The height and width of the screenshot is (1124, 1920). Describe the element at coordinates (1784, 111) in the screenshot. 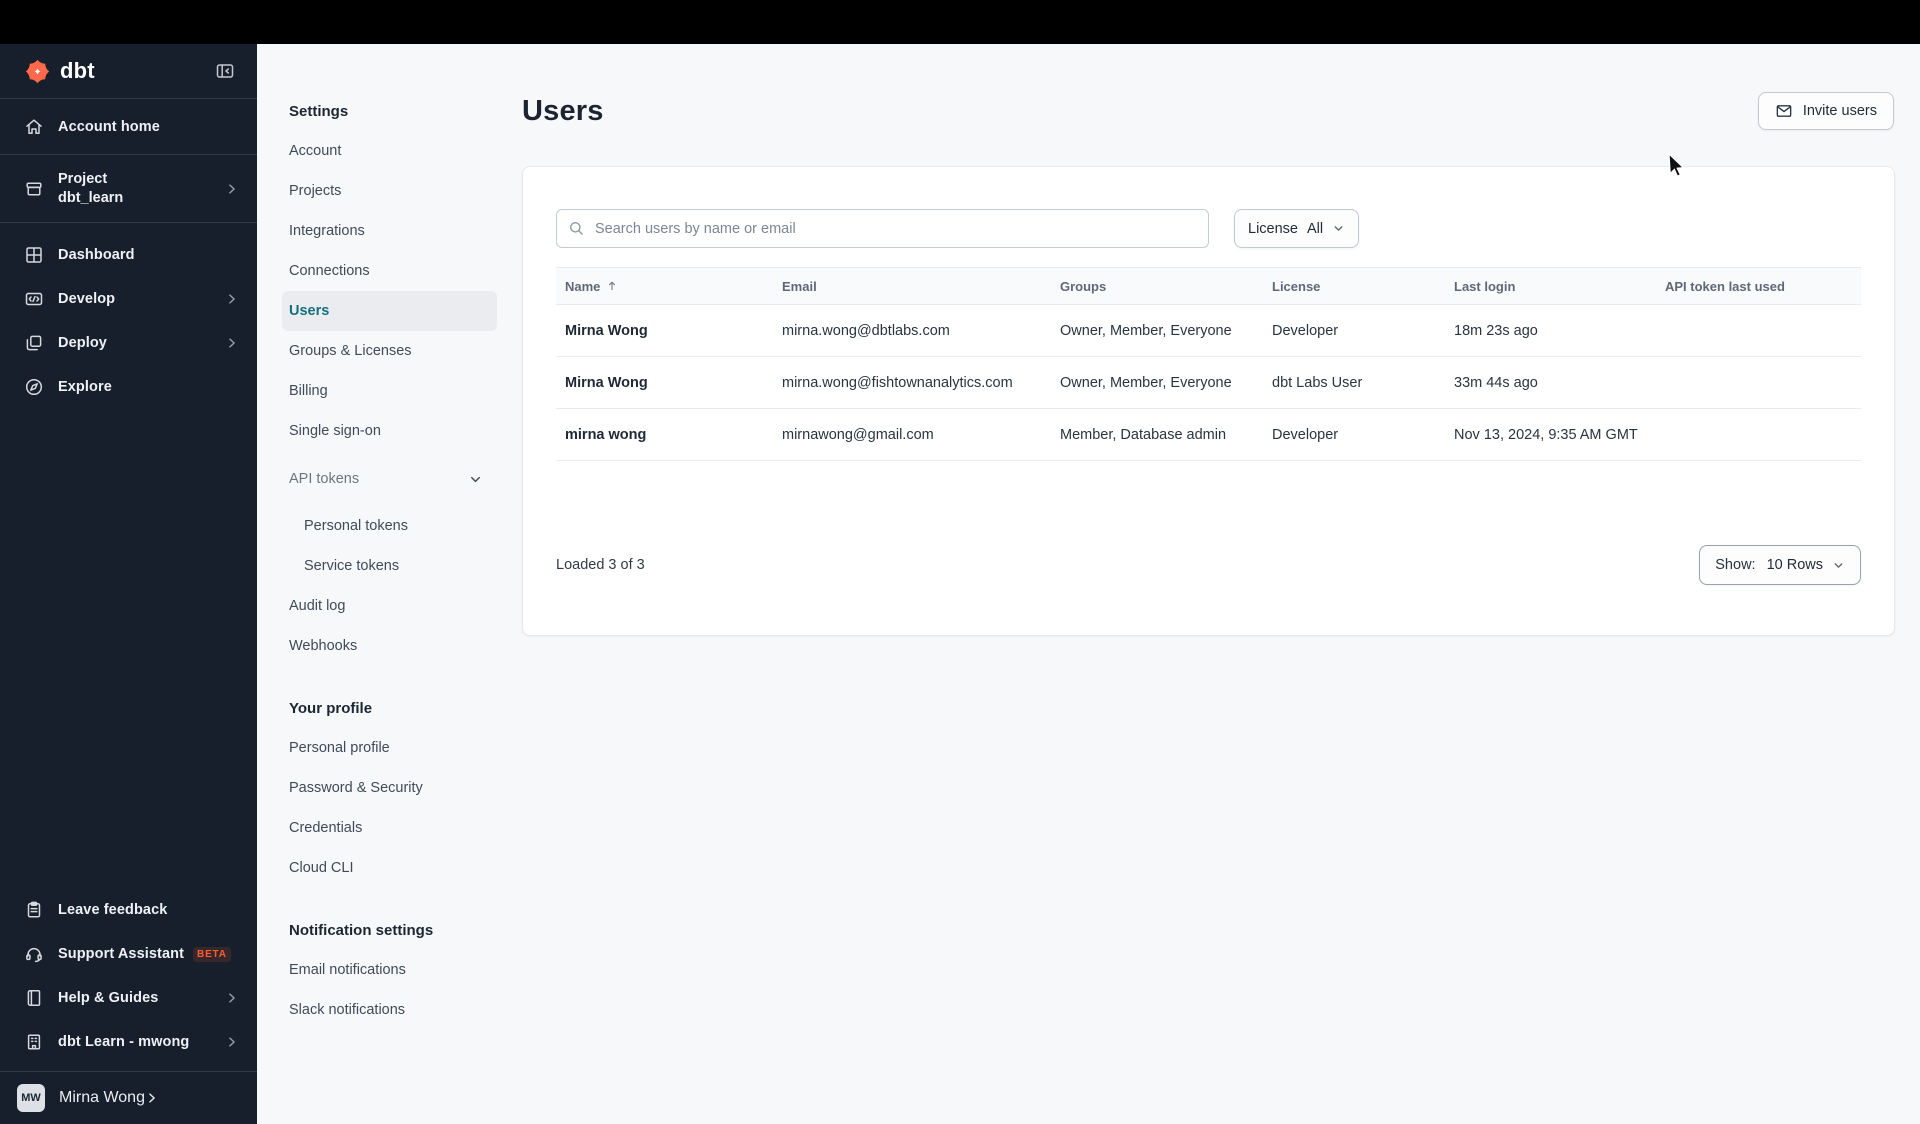

I see `envelope-icon` at that location.